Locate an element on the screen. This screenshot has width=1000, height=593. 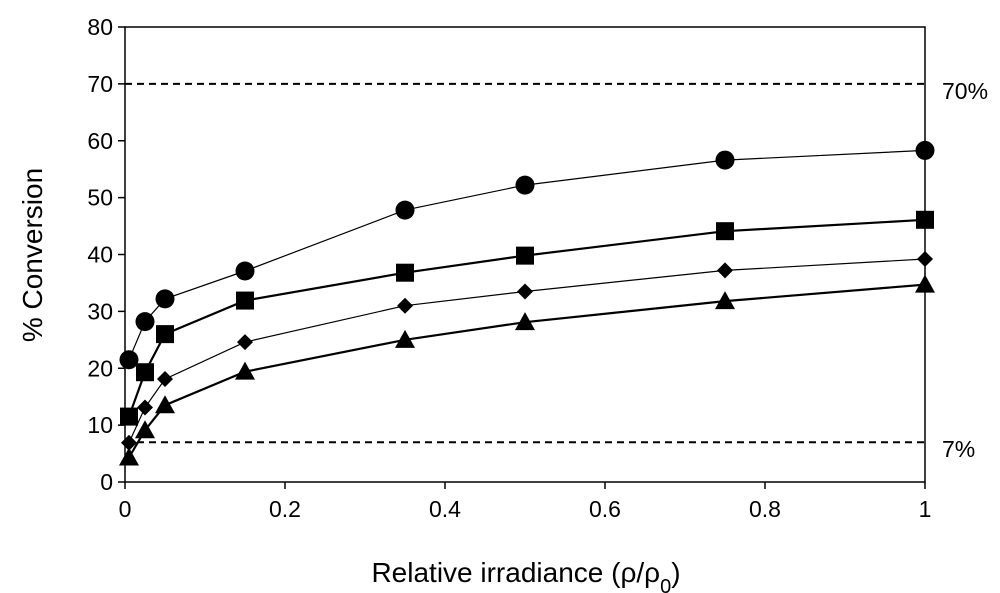
x-axis-label-close: ) is located at coordinates (675, 572).